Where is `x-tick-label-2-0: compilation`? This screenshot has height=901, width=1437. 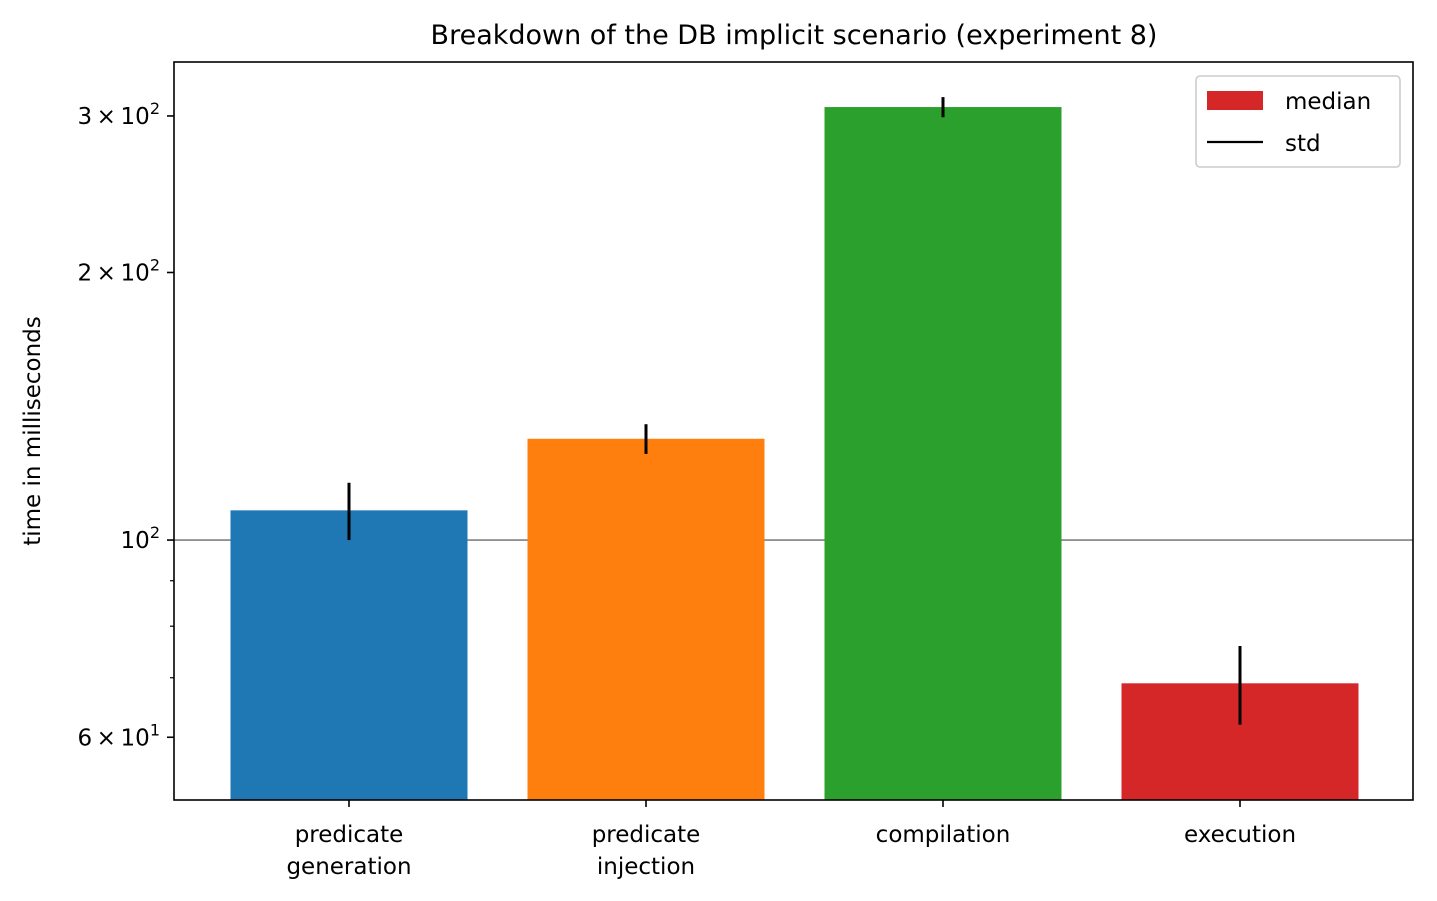
x-tick-label-2-0: compilation is located at coordinates (943, 835).